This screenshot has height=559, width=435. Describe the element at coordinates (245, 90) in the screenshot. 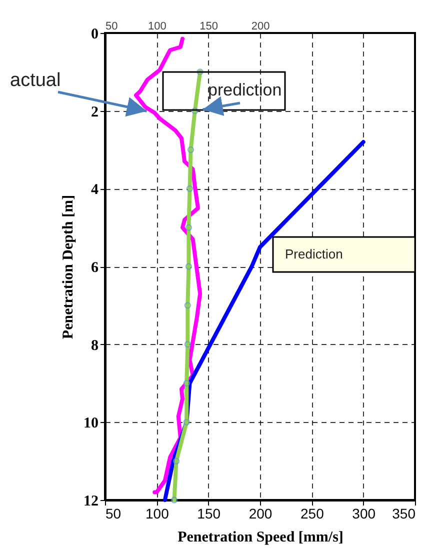

I see `annotation: prediction` at that location.